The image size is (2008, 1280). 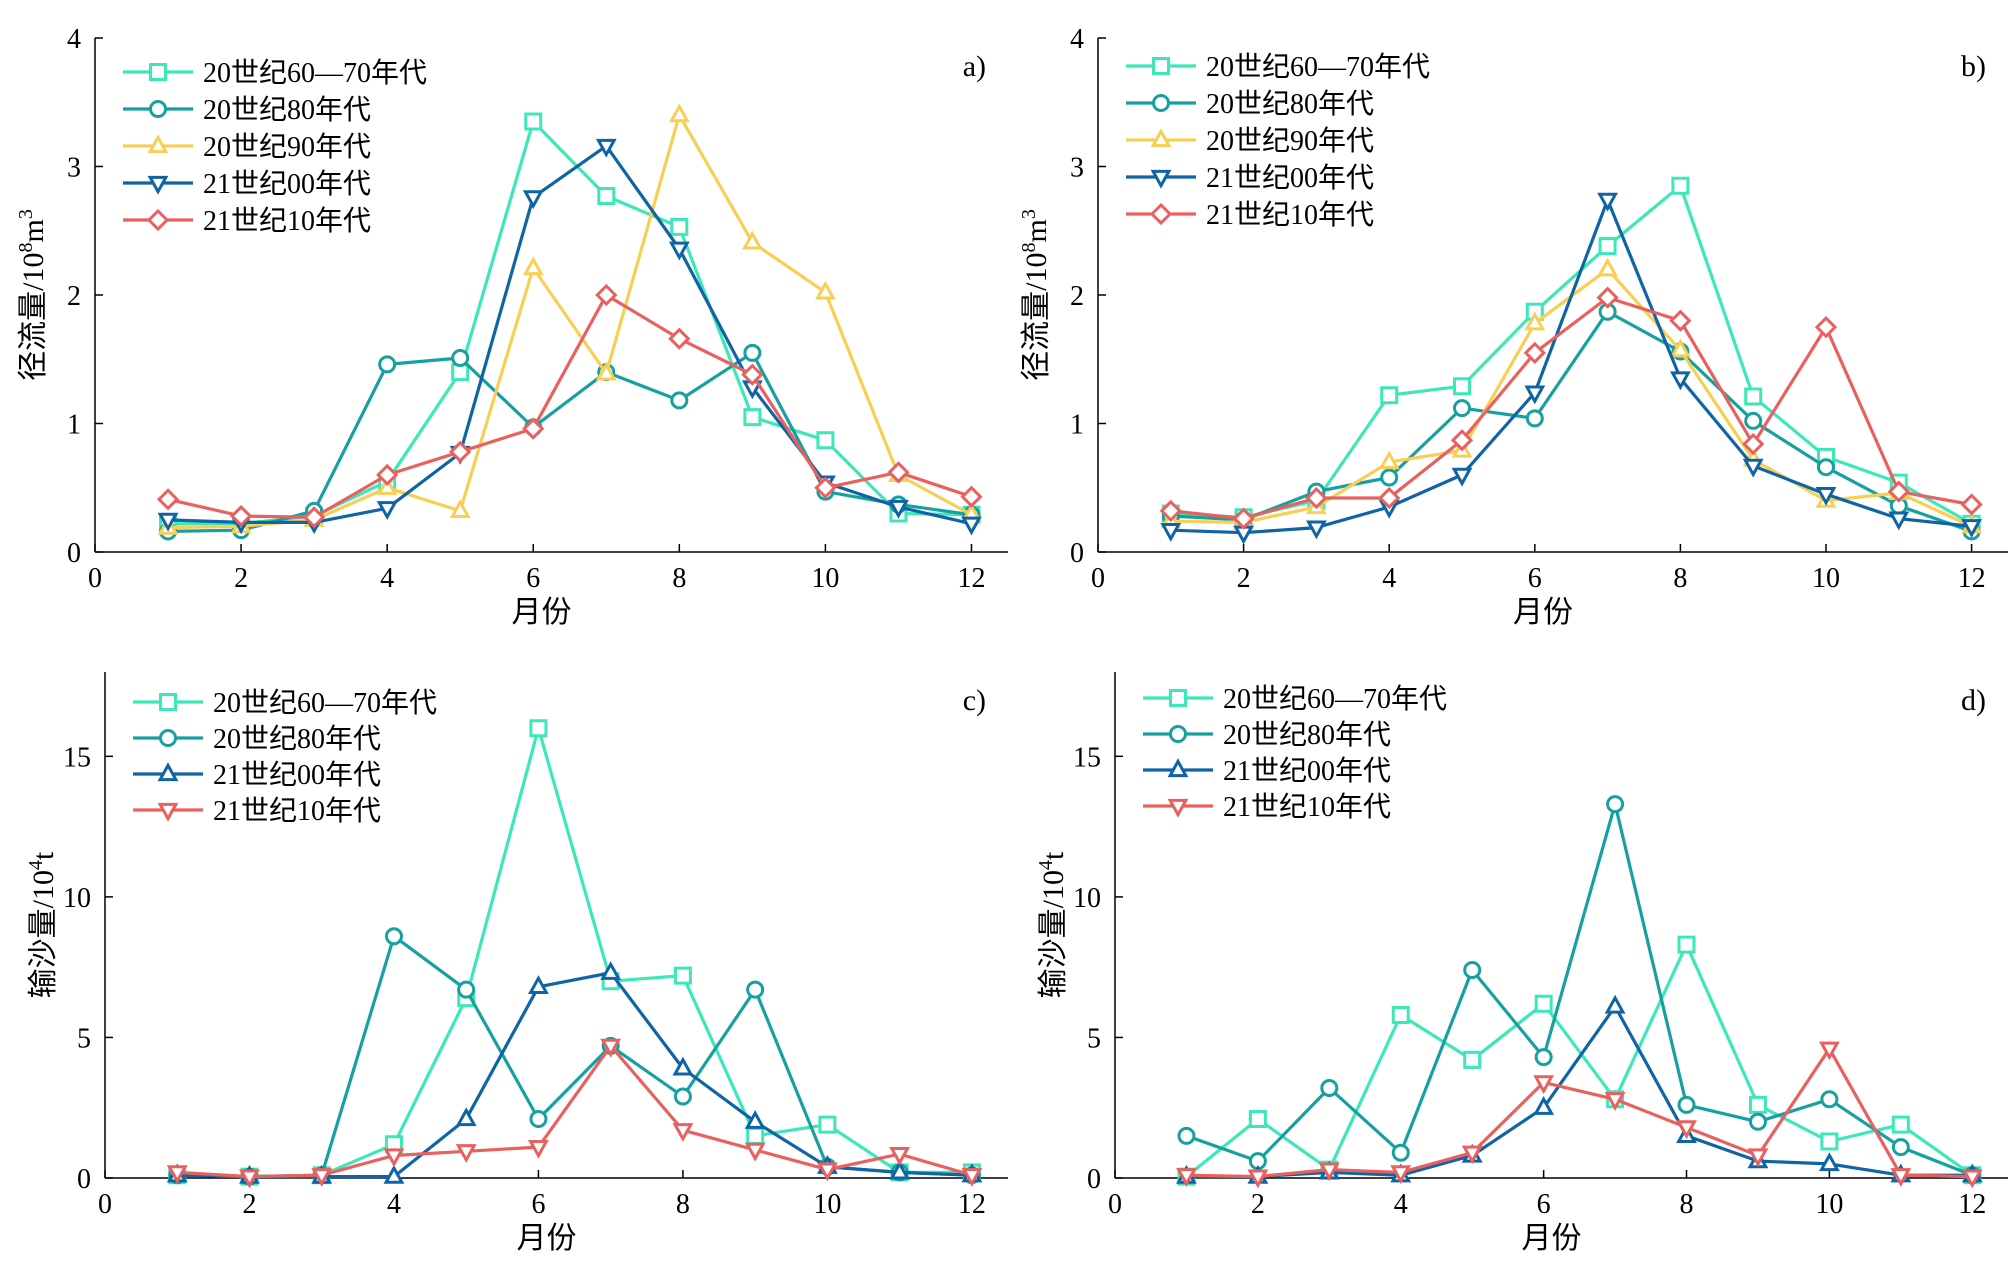 I want to click on x-tick-label: 6, so click(x=538, y=1204).